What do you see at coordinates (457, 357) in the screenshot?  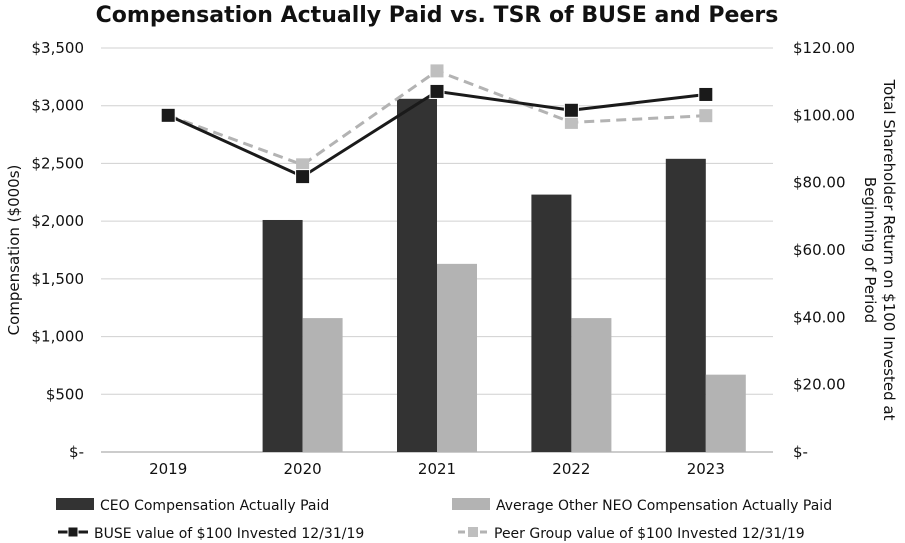 I see `bar-neo-2021` at bounding box center [457, 357].